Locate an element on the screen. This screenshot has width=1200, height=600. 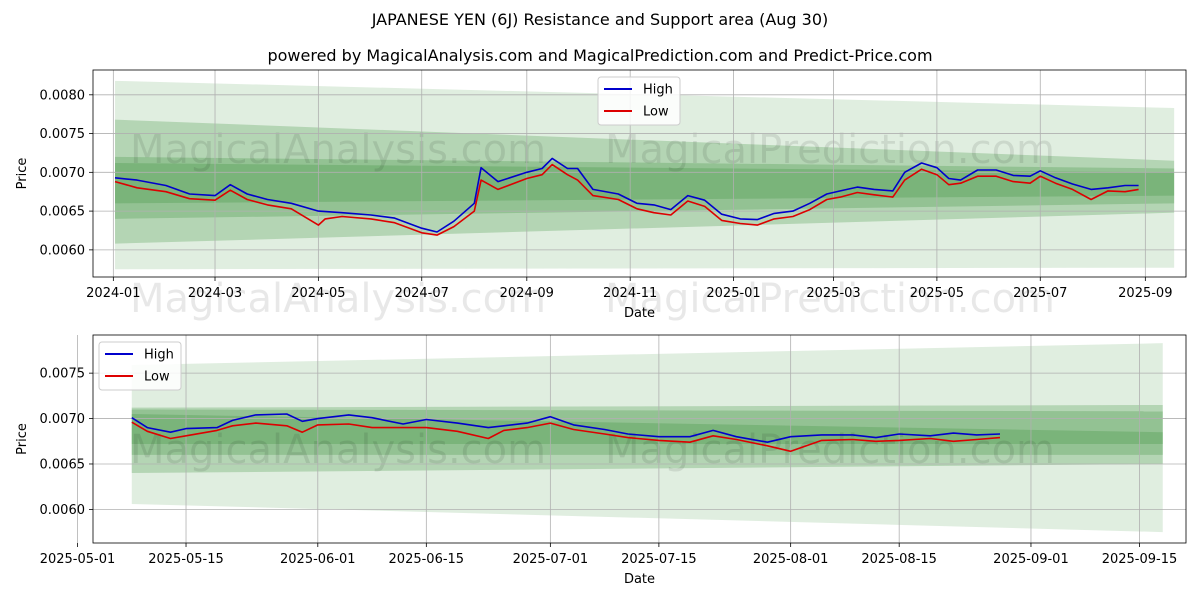
x-tick-label: 2024-03 is located at coordinates (215, 293).